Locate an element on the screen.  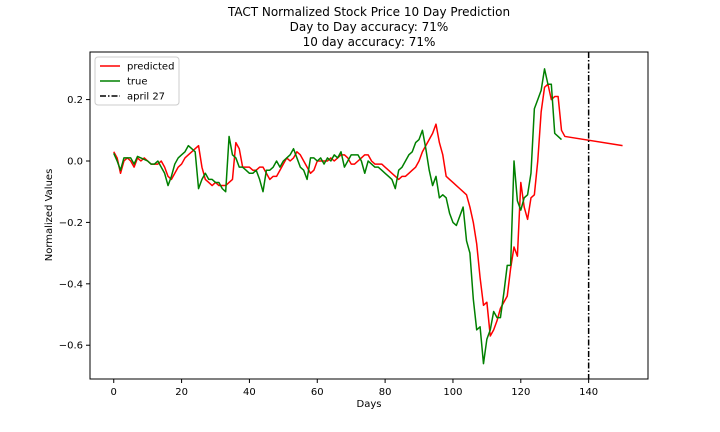
chart-title-line-3: 10 day accuracy: 71% is located at coordinates (369, 42).